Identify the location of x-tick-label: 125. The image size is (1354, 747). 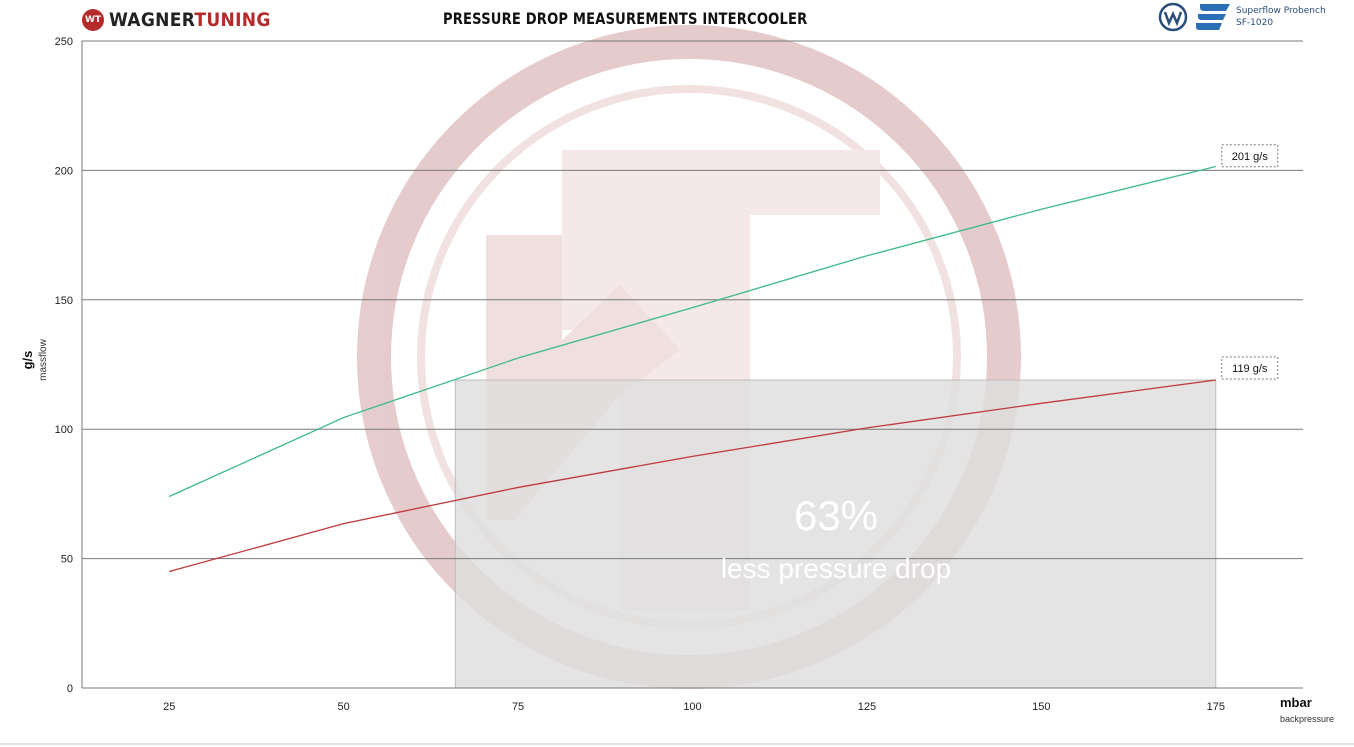
(867, 707).